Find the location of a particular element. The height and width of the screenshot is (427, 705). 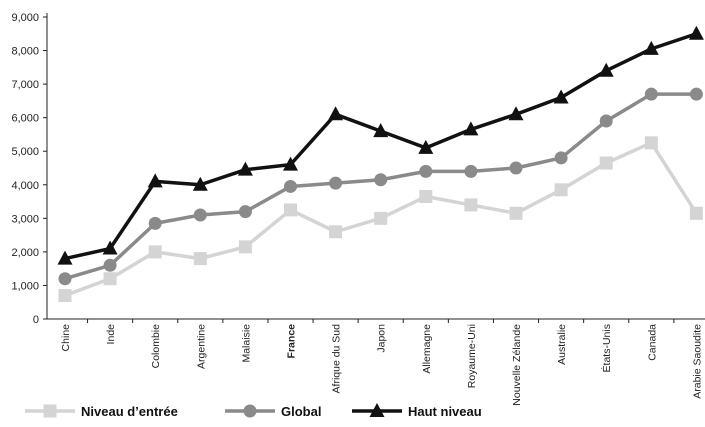

x-tick-label: Argentine is located at coordinates (201, 346).